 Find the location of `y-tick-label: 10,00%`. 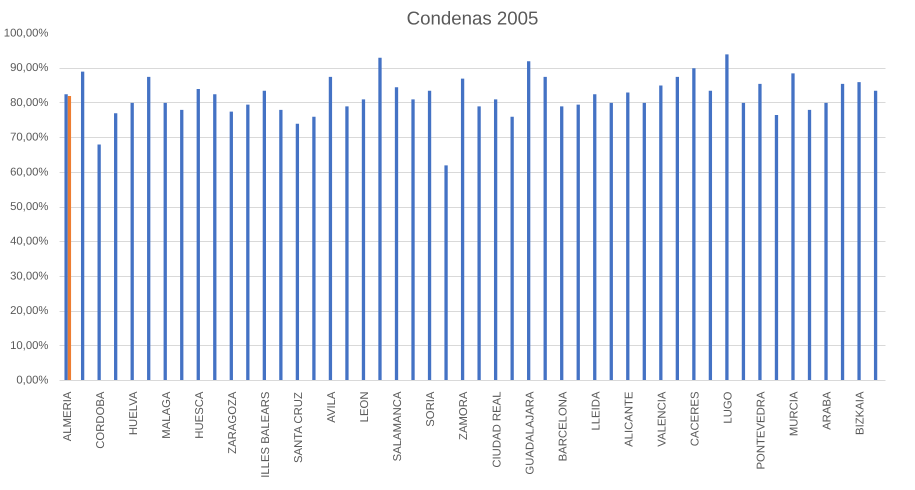

y-tick-label: 10,00% is located at coordinates (29, 346).